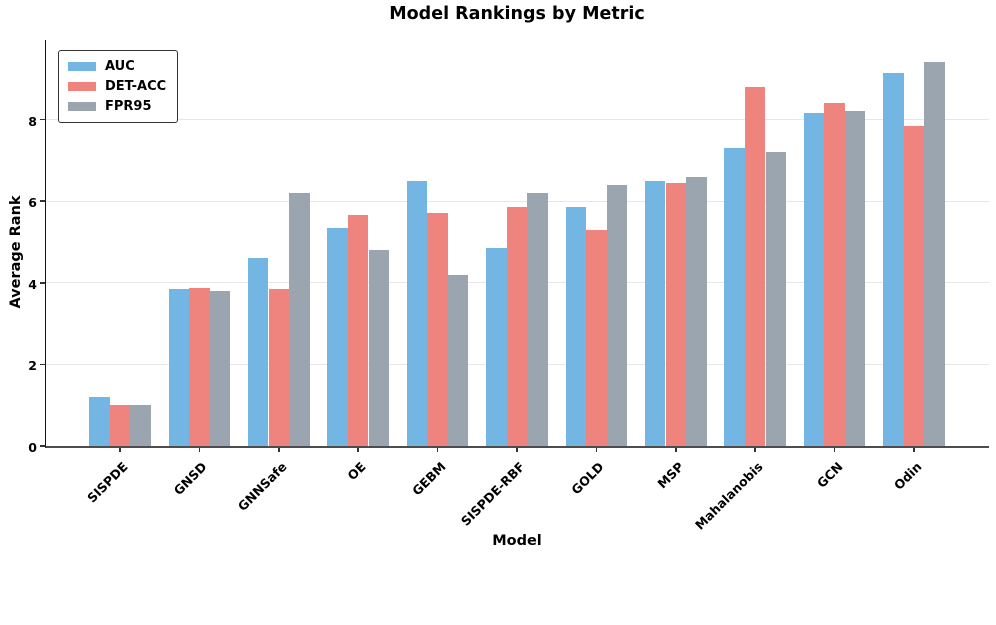 The width and height of the screenshot is (996, 625). I want to click on bar-auc-msp, so click(655, 313).